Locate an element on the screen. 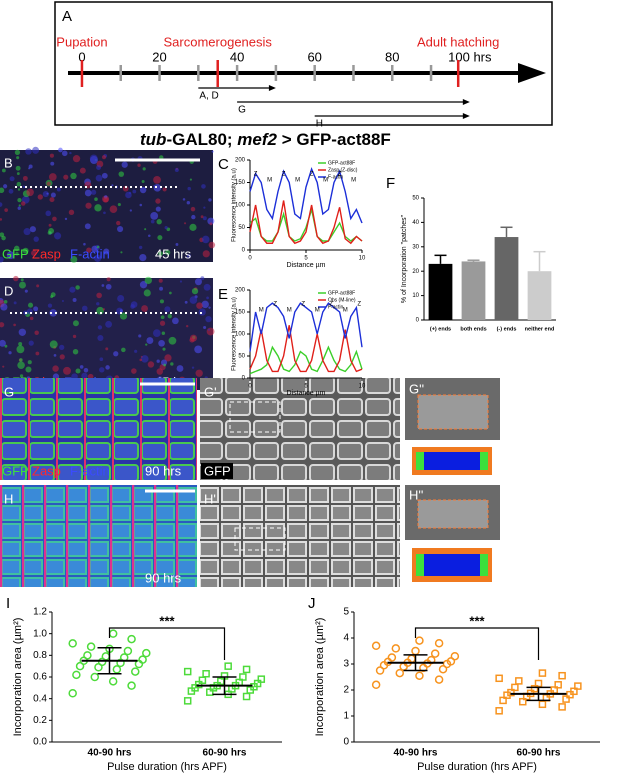 The height and width of the screenshot is (773, 617). timeline-tick-label: 20 is located at coordinates (159, 56).